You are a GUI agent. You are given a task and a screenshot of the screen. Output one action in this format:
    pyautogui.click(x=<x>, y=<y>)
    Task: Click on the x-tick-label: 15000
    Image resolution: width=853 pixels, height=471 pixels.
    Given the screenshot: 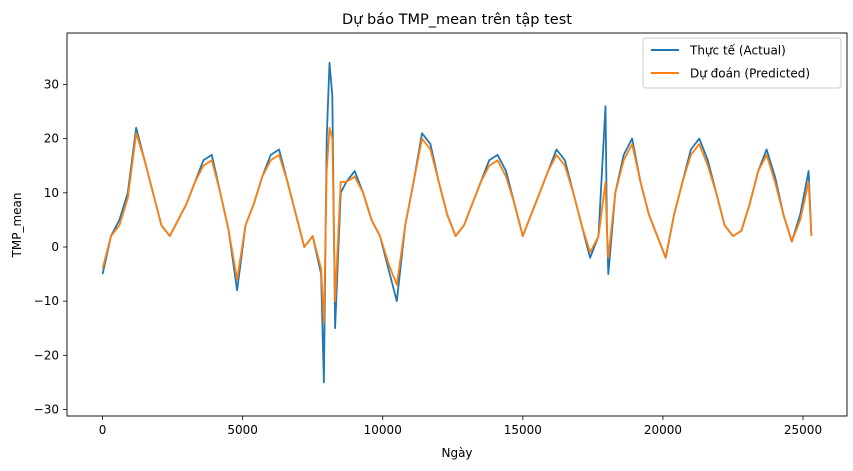 What is the action you would take?
    pyautogui.click(x=523, y=430)
    